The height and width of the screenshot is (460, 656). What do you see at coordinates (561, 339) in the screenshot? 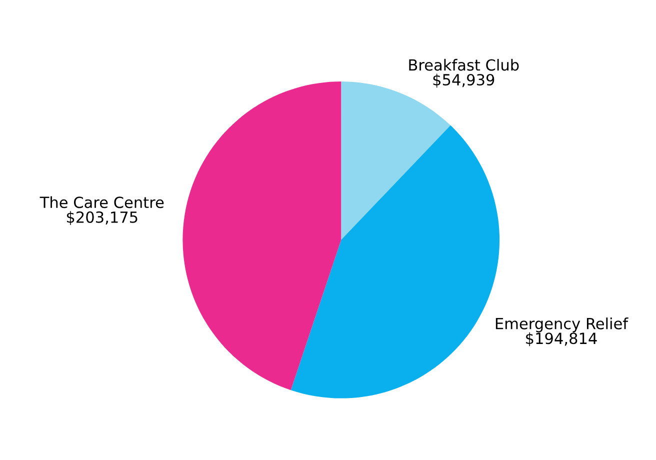
I see `data-label: $194,814` at bounding box center [561, 339].